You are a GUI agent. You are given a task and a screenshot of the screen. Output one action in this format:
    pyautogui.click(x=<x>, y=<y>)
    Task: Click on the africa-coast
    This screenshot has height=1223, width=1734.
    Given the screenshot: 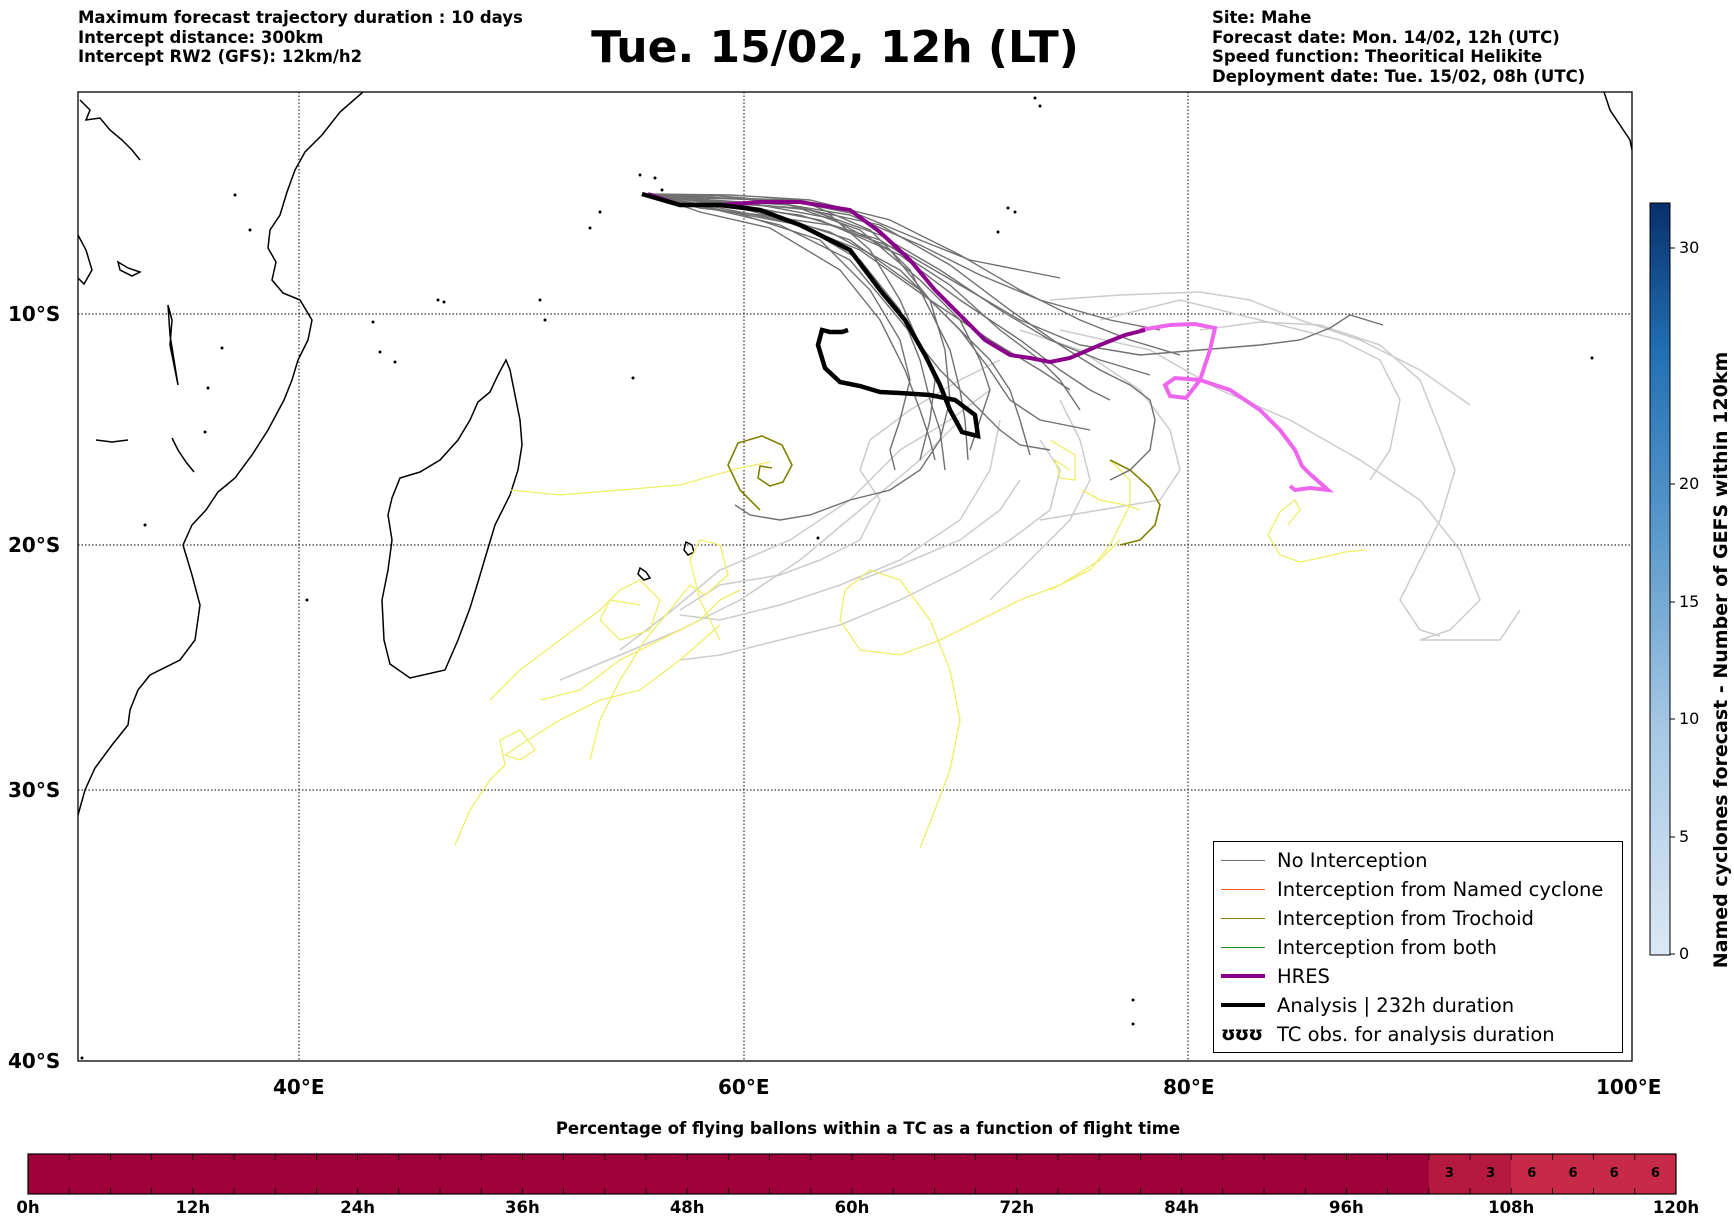 What is the action you would take?
    pyautogui.click(x=220, y=453)
    